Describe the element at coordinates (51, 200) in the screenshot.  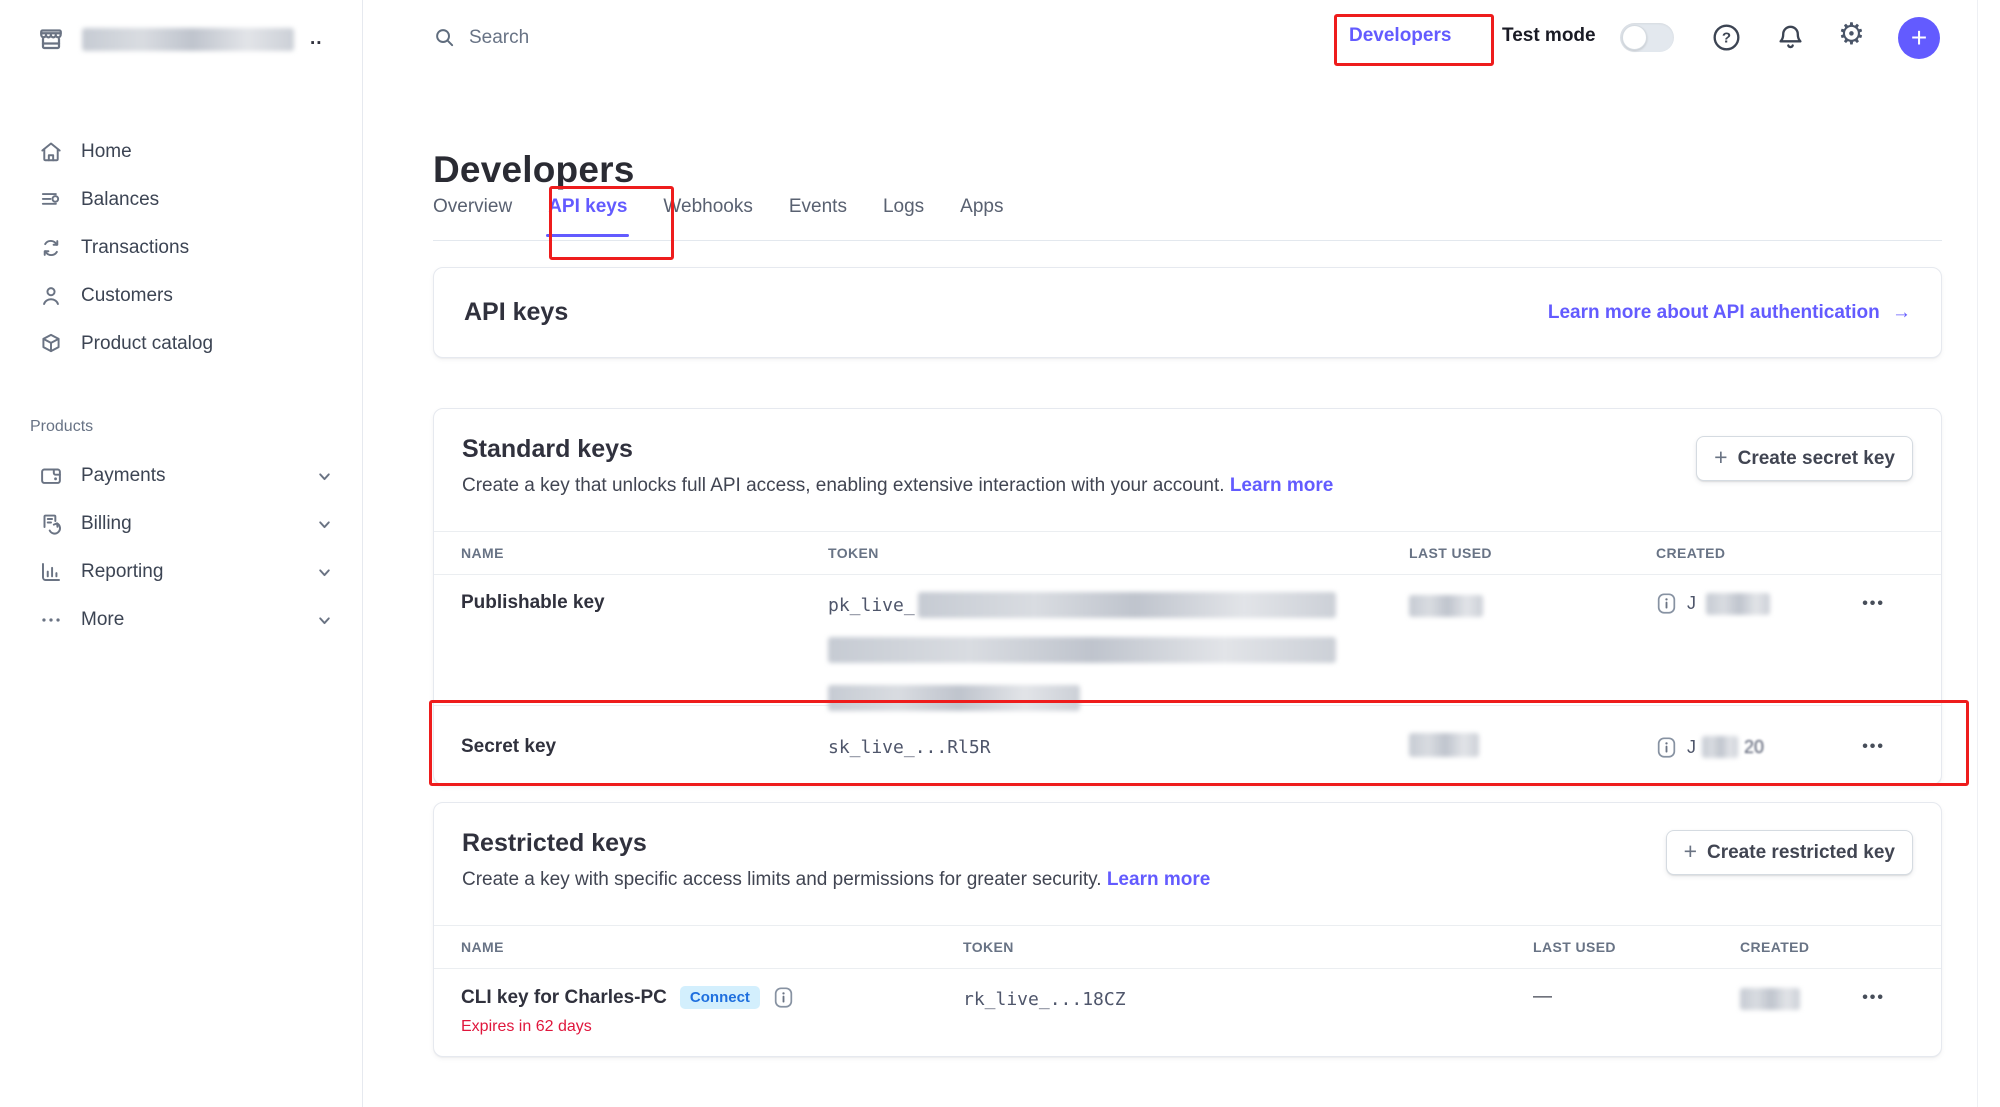
I see `balances-icon` at that location.